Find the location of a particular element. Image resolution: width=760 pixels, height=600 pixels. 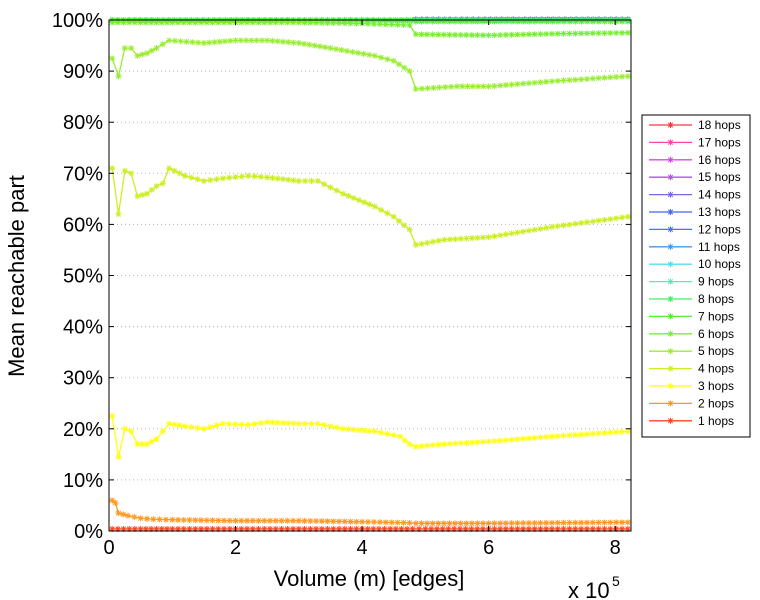

legend-item: 1 hops is located at coordinates (691, 421).